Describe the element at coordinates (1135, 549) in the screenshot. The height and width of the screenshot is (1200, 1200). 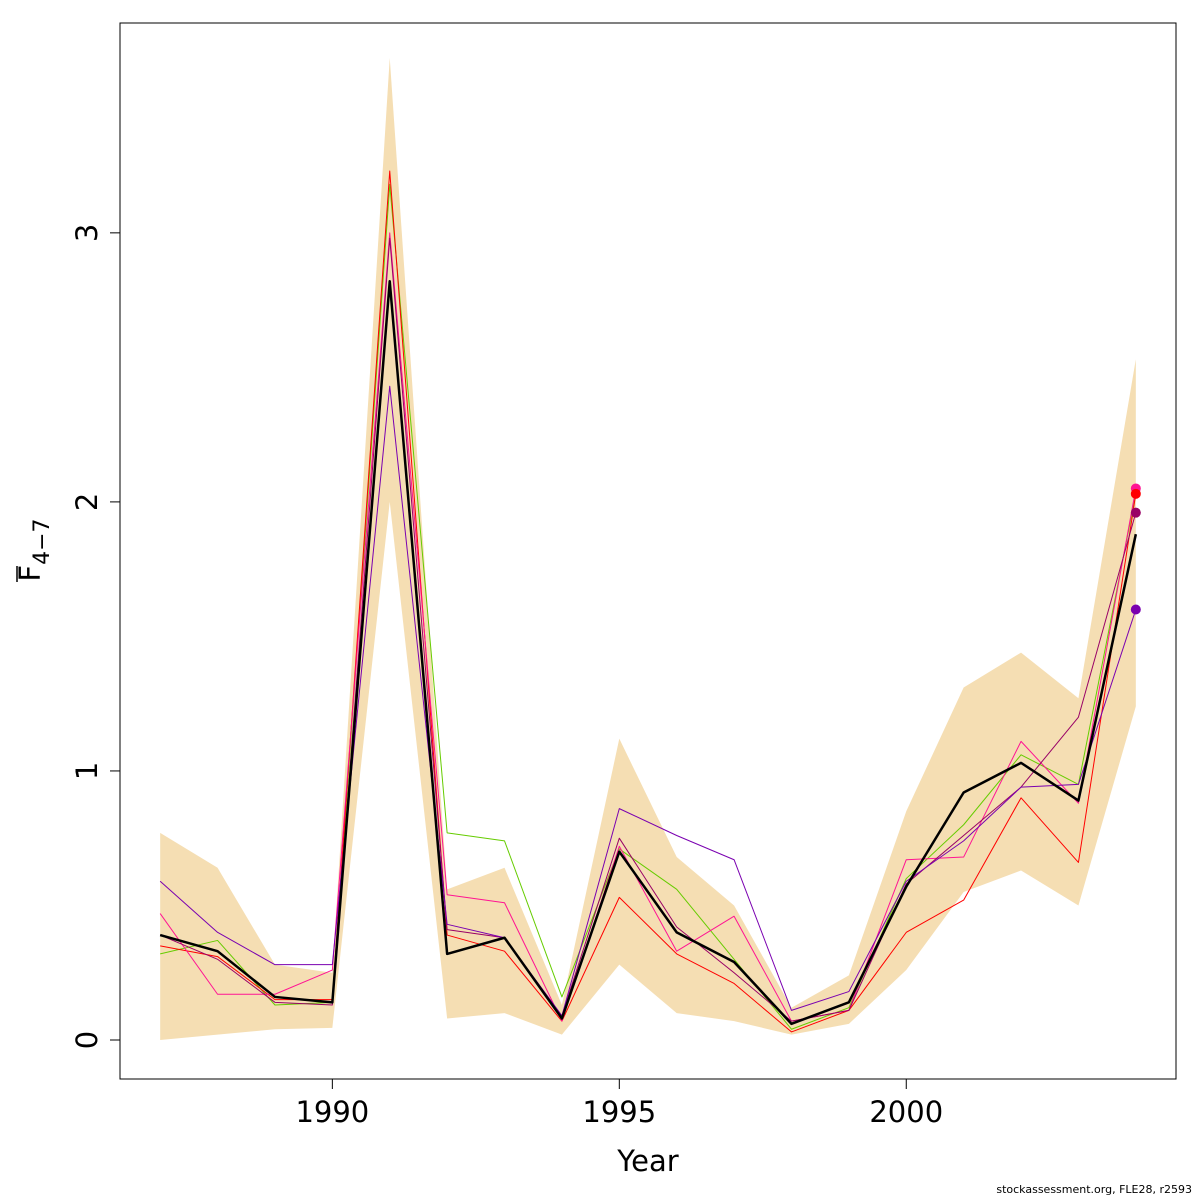
I see `endpoint-layer` at that location.